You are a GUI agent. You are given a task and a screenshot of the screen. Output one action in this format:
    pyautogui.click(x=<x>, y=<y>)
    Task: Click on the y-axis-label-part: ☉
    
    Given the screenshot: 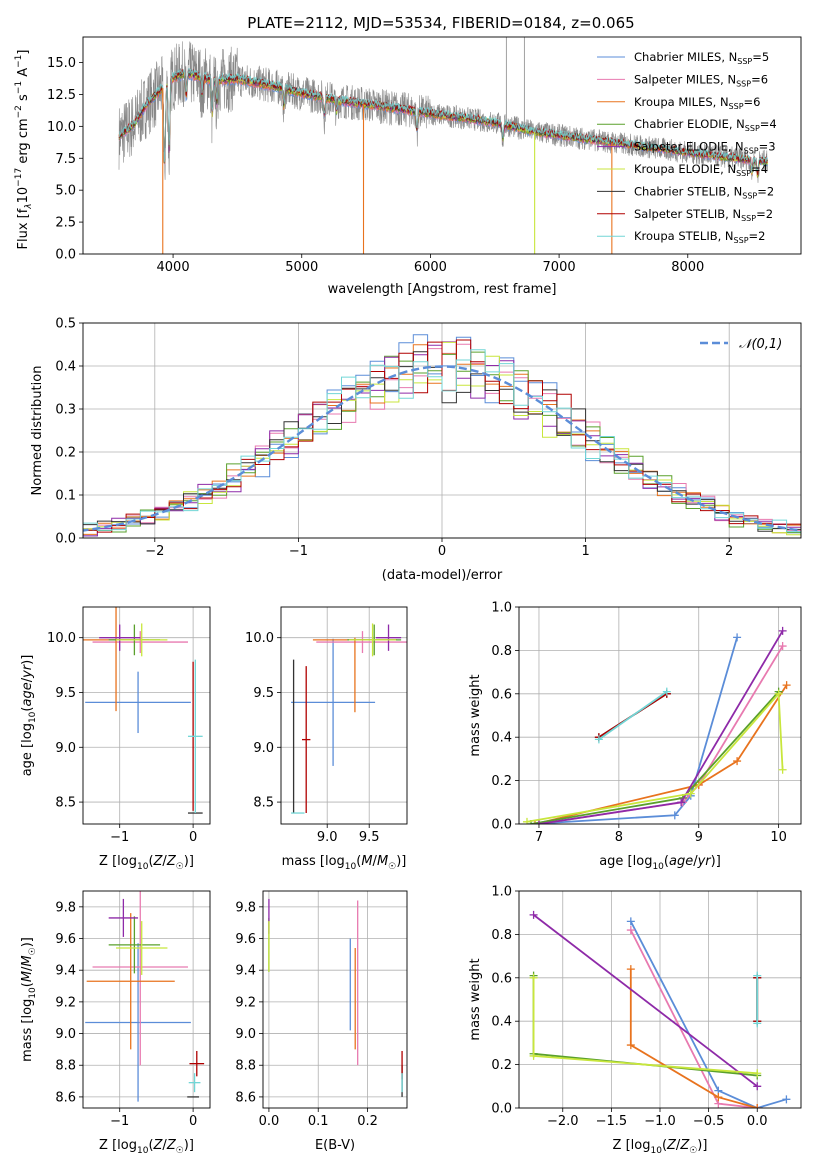 What is the action you would take?
    pyautogui.click(x=33, y=951)
    